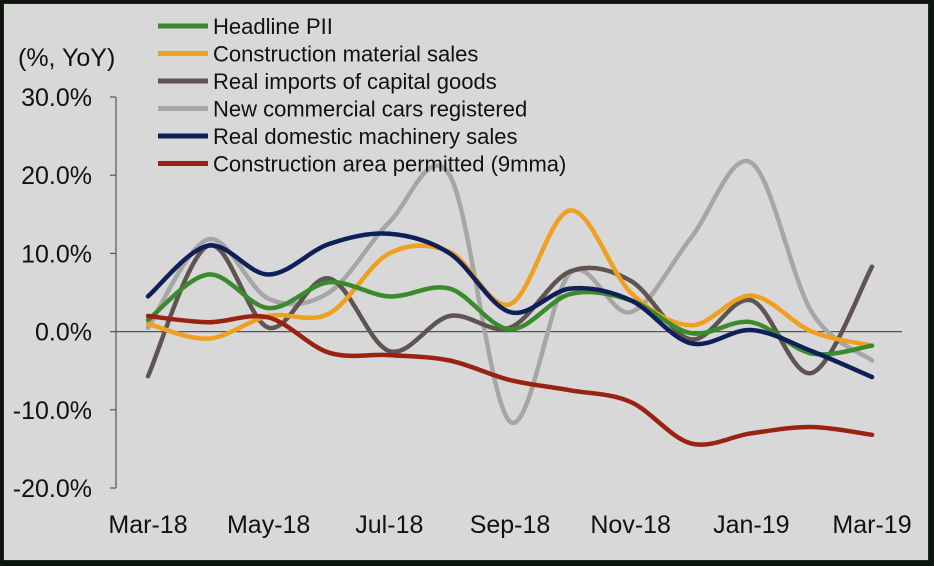 Image resolution: width=934 pixels, height=566 pixels. Describe the element at coordinates (56, 254) in the screenshot. I see `y-tick-label: 10.0%` at that location.